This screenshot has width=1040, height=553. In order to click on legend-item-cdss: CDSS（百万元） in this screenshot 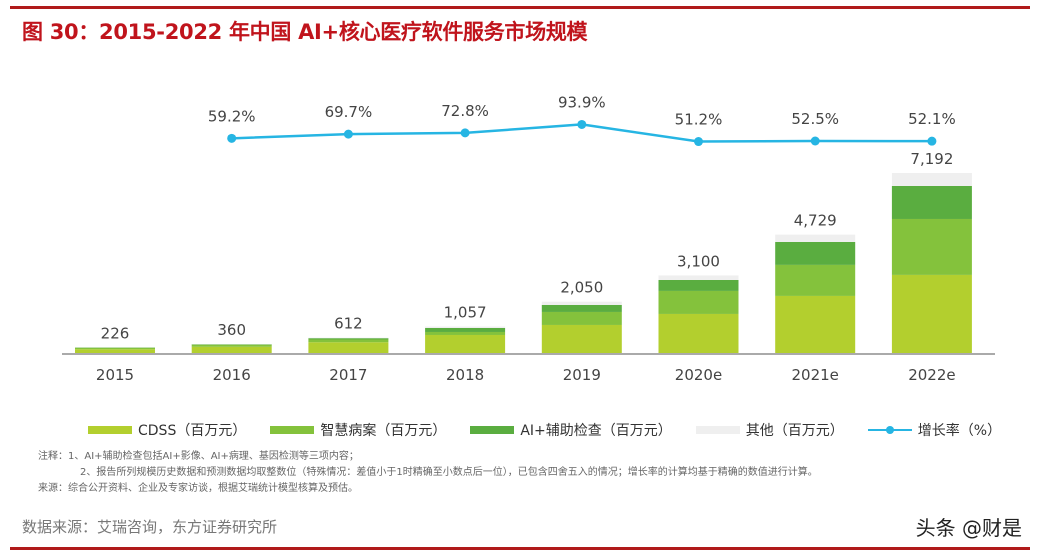, I will do `click(167, 430)`.